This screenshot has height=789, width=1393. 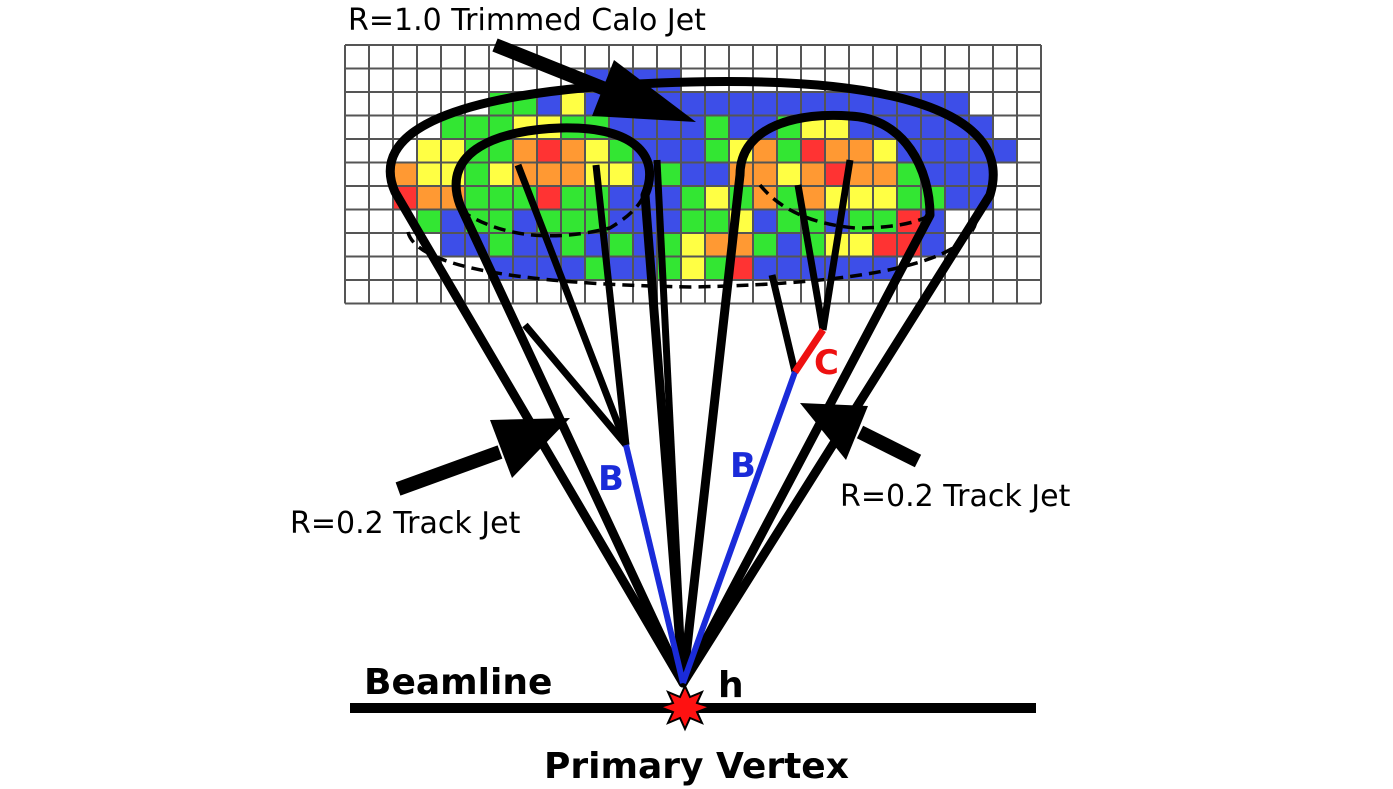 What do you see at coordinates (806, 399) in the screenshot?
I see `right-track-jet-cone` at bounding box center [806, 399].